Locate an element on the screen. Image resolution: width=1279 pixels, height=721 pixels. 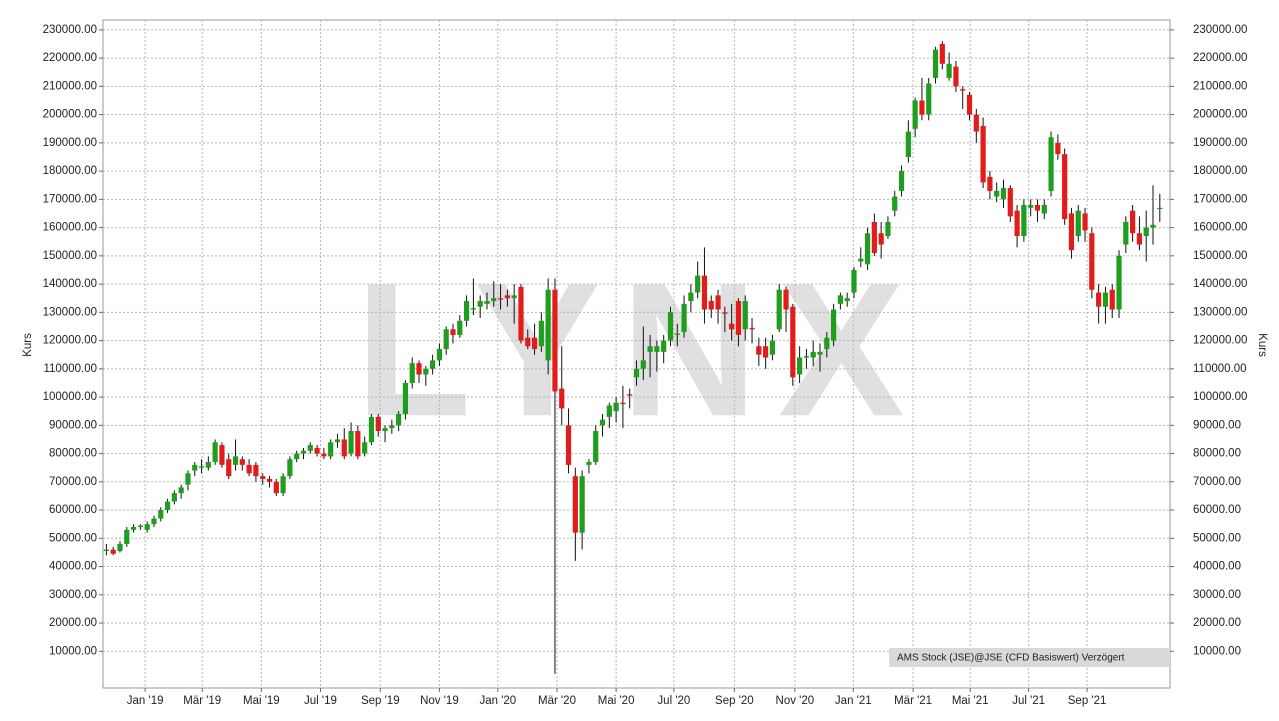
x-tick-label: Nov '19 is located at coordinates (439, 701).